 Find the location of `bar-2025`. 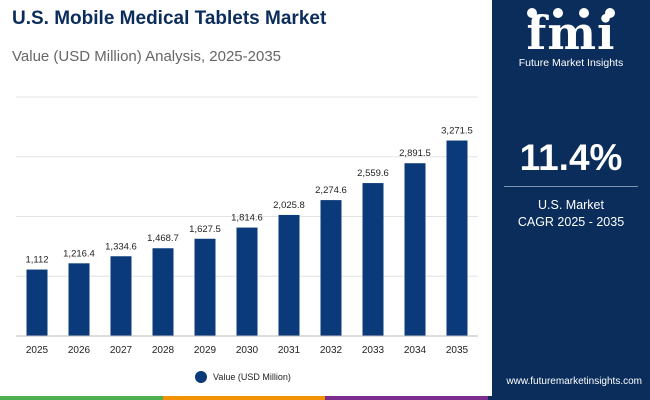

bar-2025 is located at coordinates (37, 302).